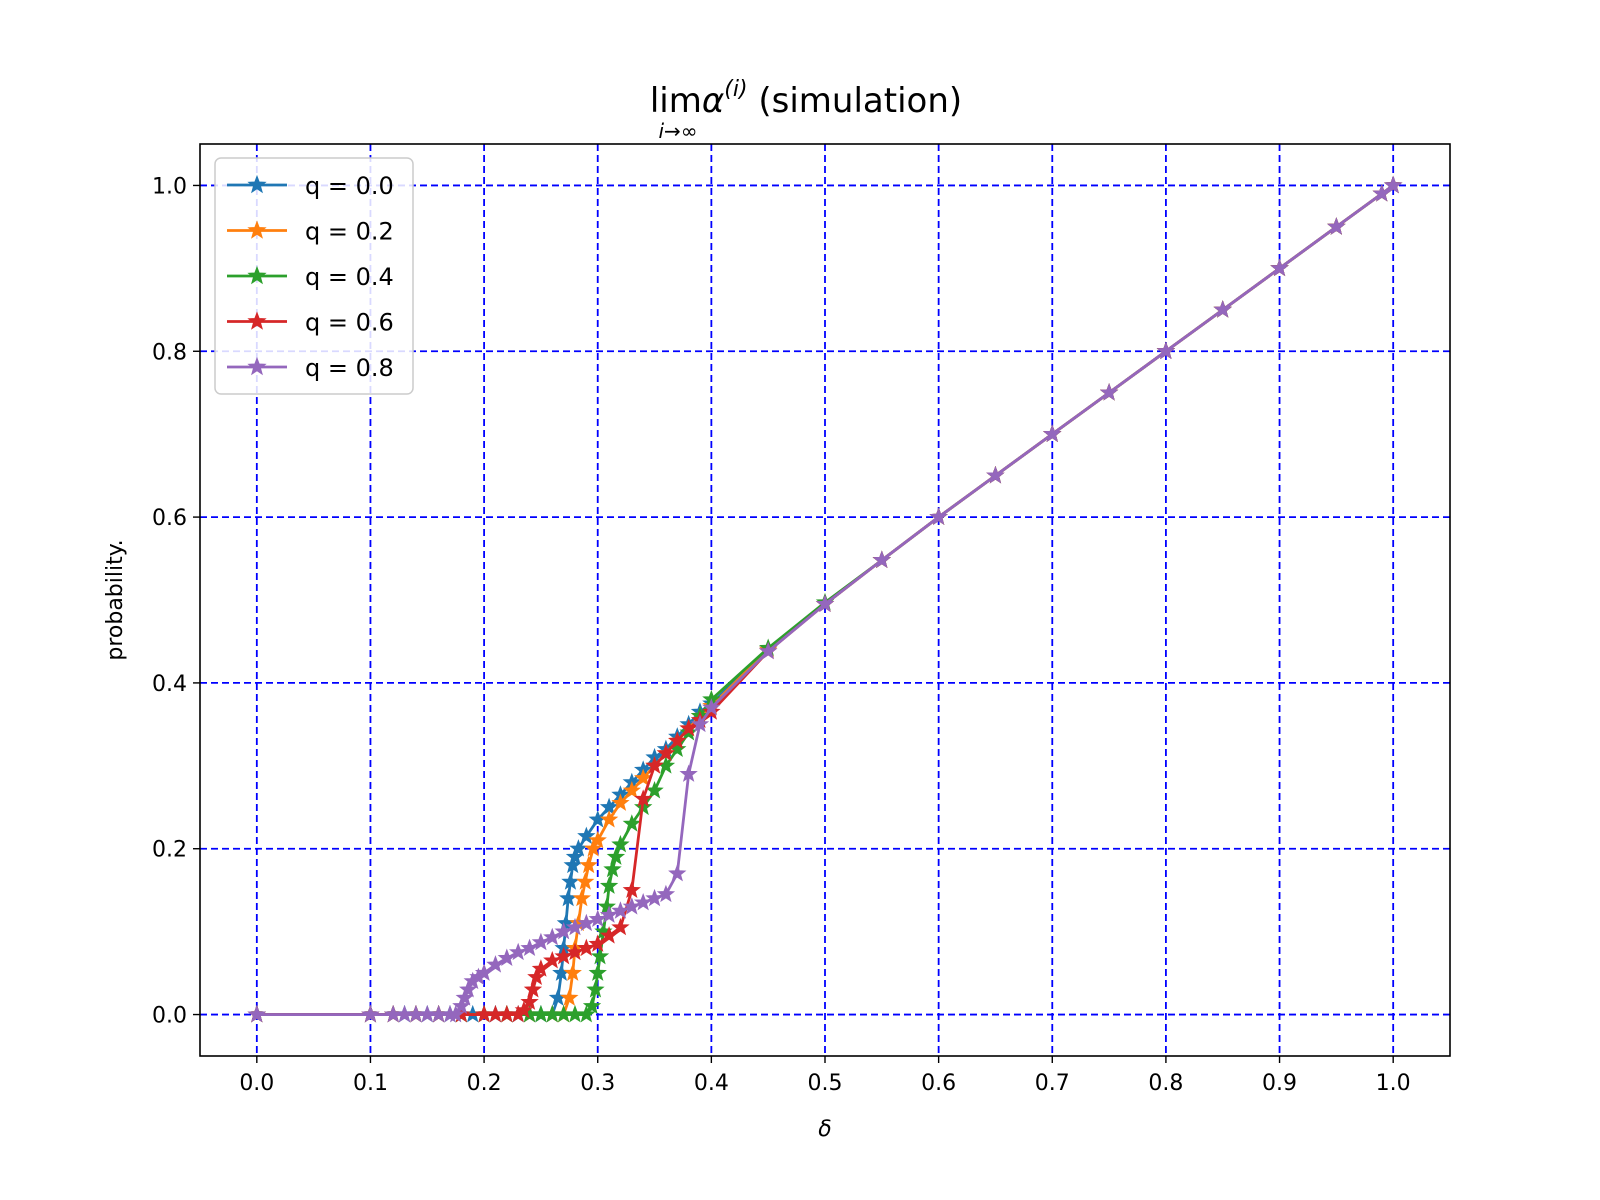 The height and width of the screenshot is (1200, 1600). Describe the element at coordinates (824, 1129) in the screenshot. I see `x-axis-label: δ` at that location.